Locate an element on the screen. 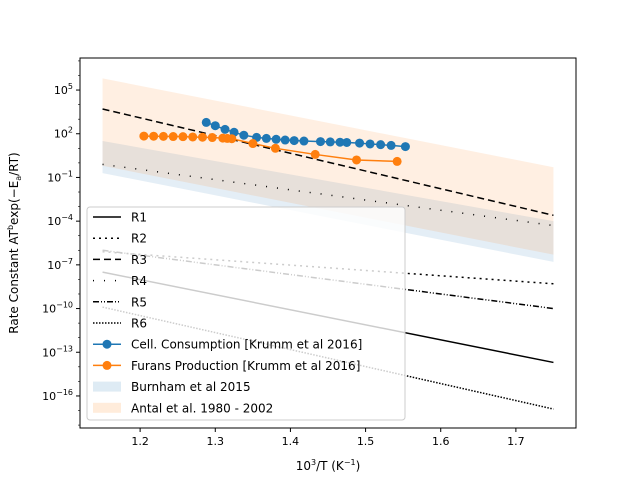 The height and width of the screenshot is (480, 640). legend-label: Antal et al. 1980 - 2002 is located at coordinates (202, 408).